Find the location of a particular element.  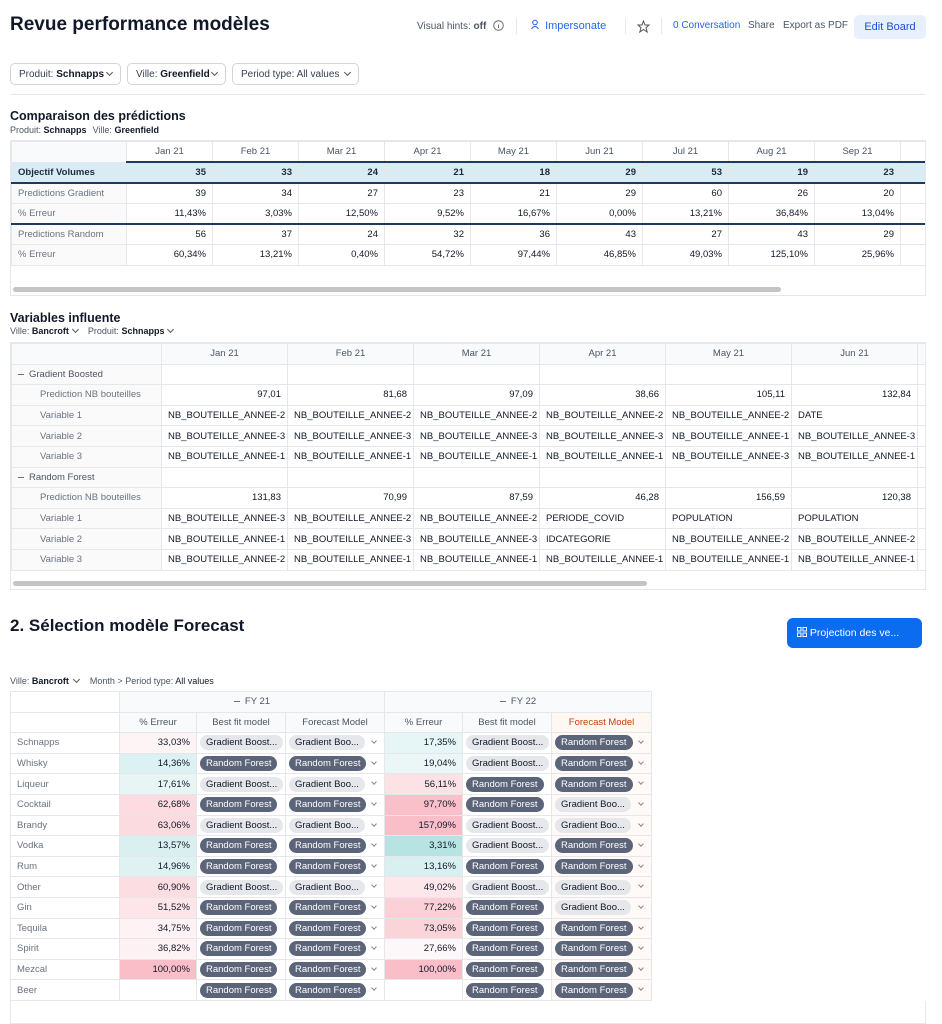

column-header: Apr 21 is located at coordinates (602, 354).